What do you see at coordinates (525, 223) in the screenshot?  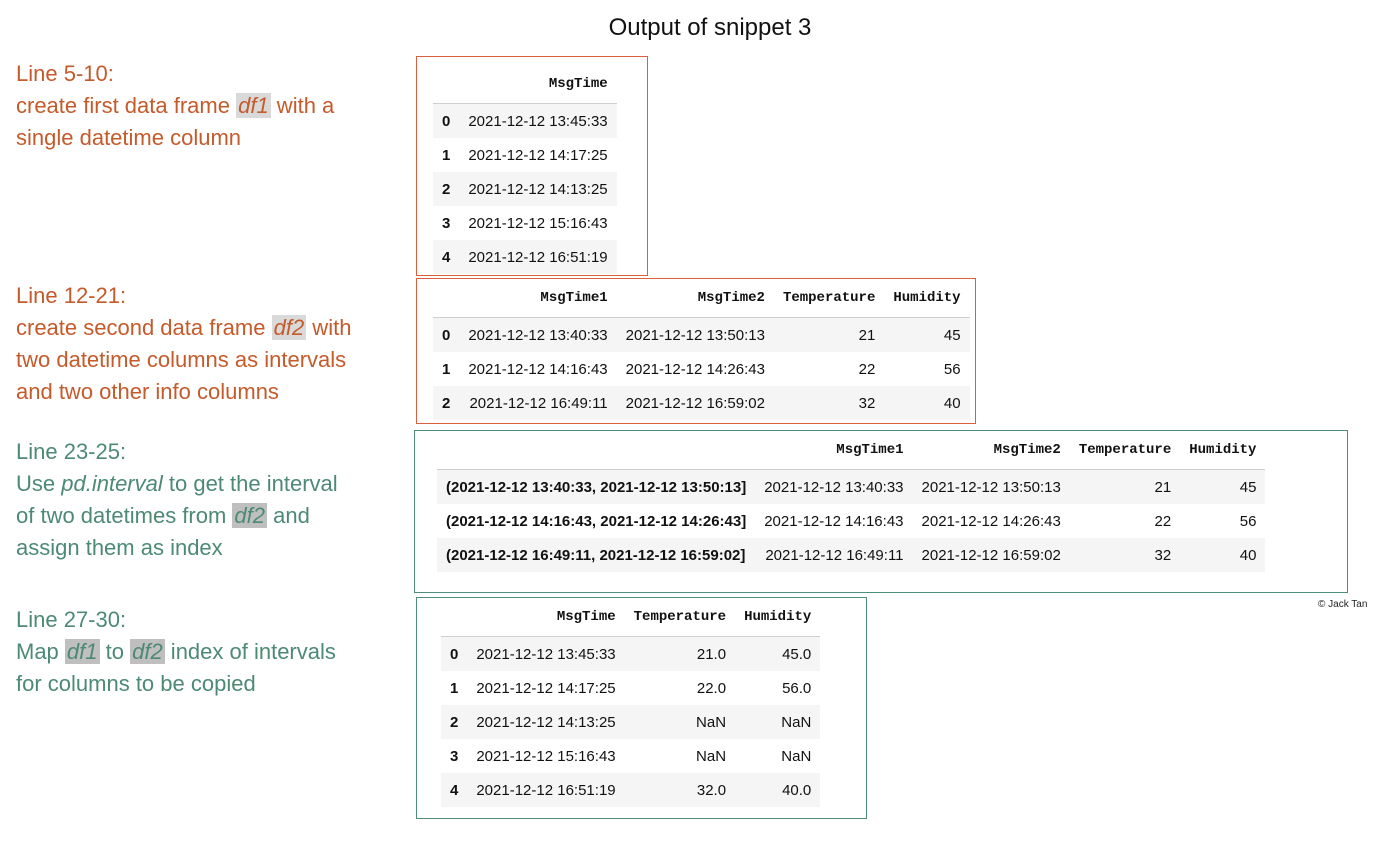 I see `table-row: 3 2021-12-12 15:16:43` at bounding box center [525, 223].